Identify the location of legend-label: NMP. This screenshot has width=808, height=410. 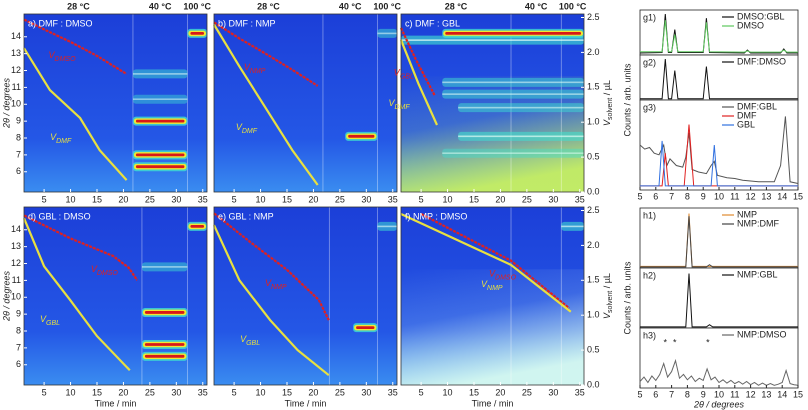
(747, 214).